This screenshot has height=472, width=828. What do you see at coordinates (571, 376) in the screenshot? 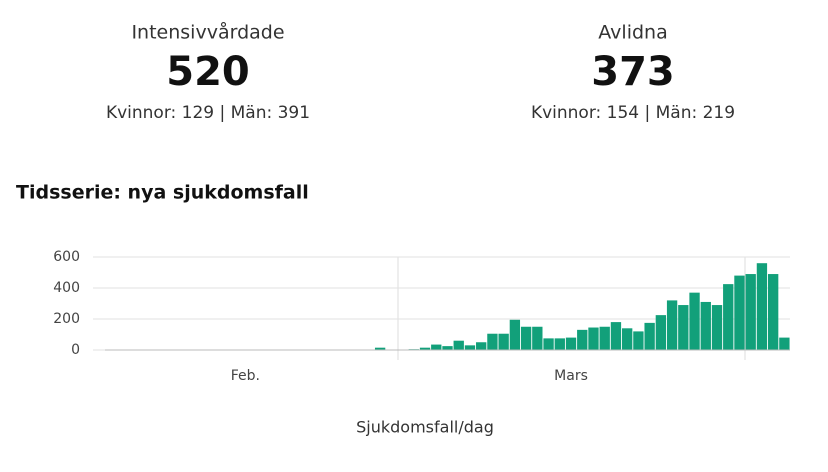
I see `x-tick-label: Mars` at bounding box center [571, 376].